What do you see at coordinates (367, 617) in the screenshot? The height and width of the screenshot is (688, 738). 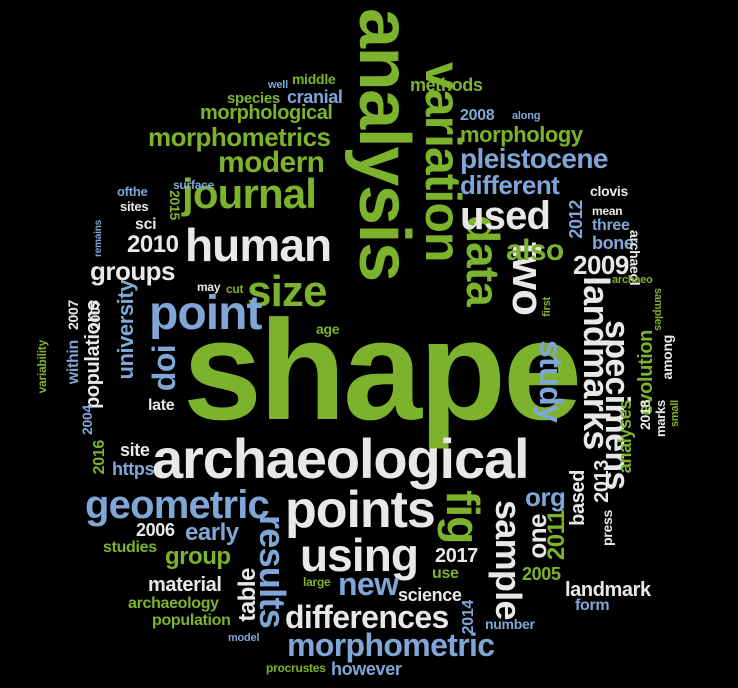 I see `word-differences: differences` at bounding box center [367, 617].